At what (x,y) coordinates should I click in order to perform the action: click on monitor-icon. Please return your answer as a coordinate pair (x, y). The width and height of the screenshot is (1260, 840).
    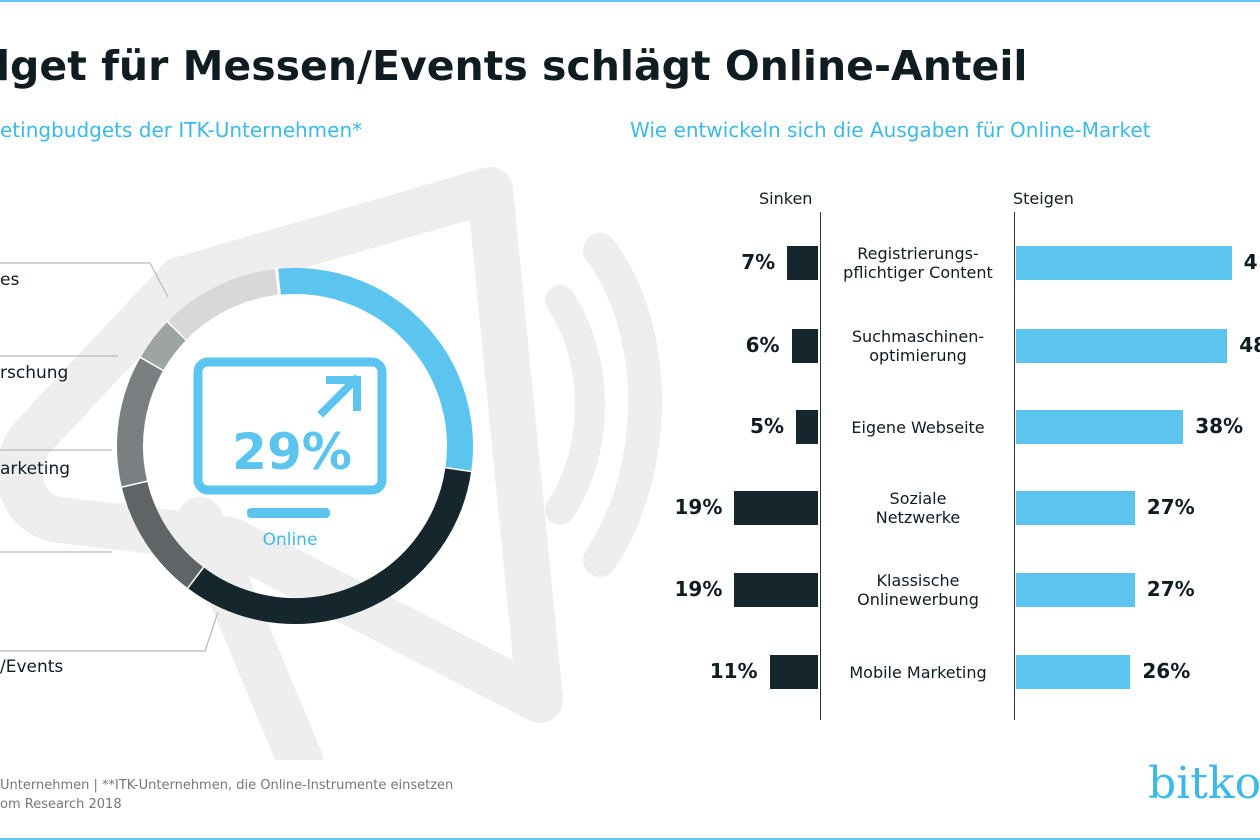
    Looking at the image, I should click on (290, 437).